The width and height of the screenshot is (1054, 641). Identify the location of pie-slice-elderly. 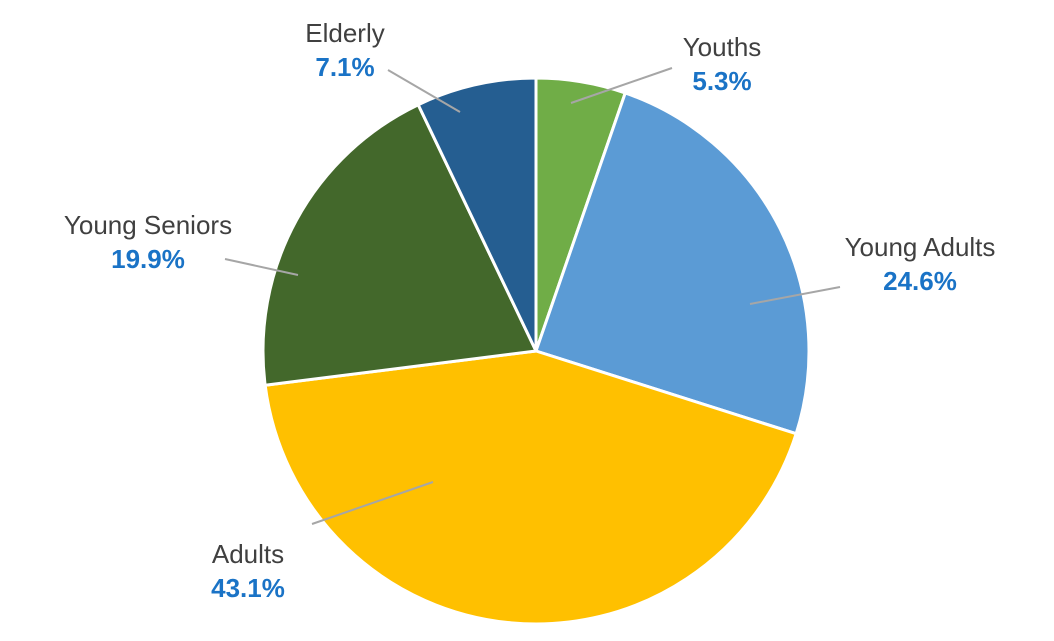
(477, 214).